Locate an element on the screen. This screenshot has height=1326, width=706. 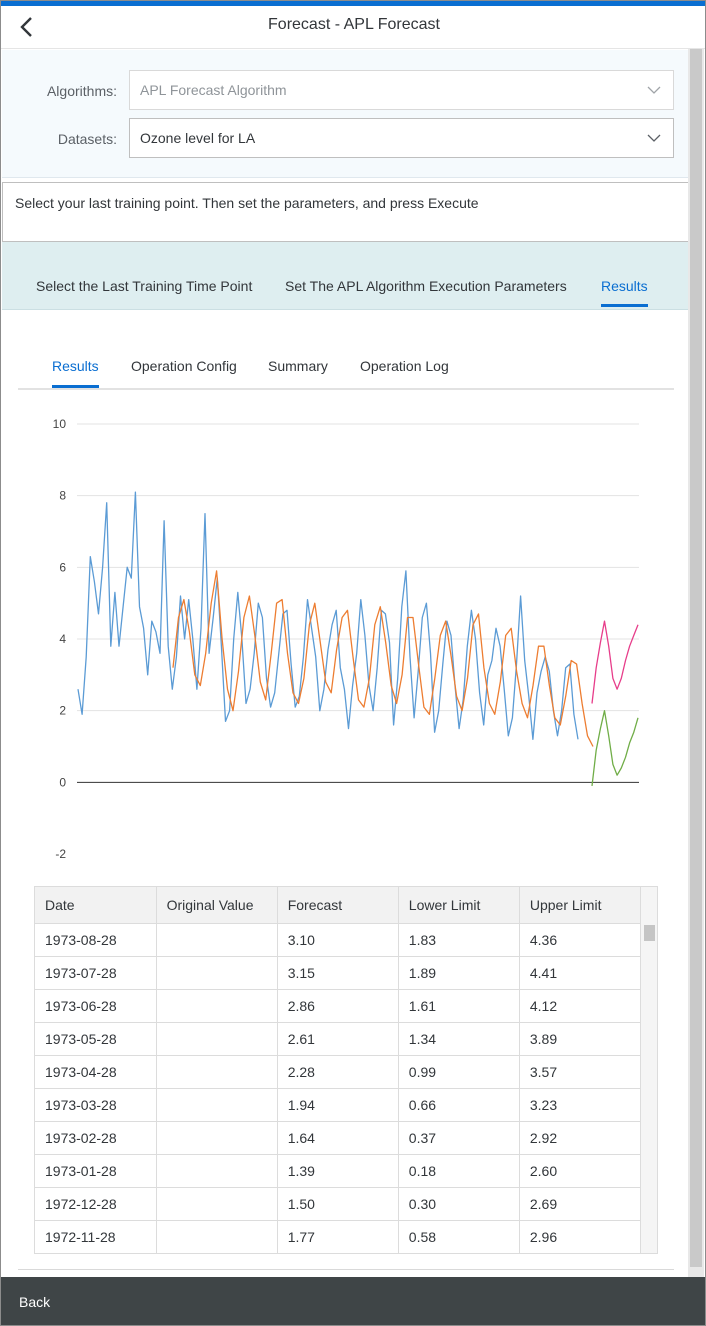
tab-results: Results is located at coordinates (75, 366).